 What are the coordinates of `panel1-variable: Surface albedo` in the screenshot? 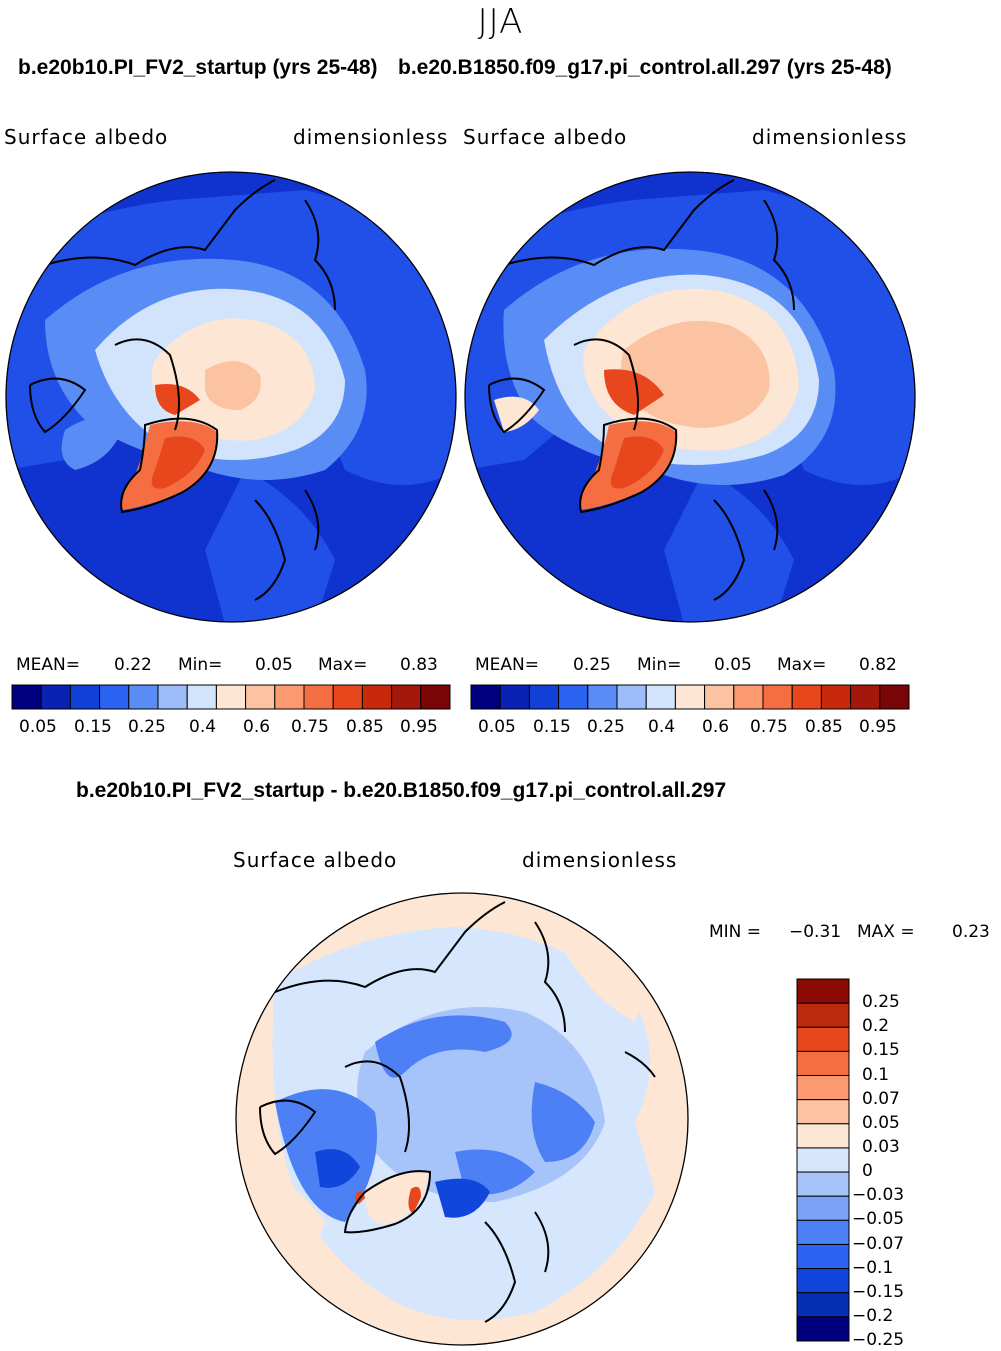 It's located at (86, 137).